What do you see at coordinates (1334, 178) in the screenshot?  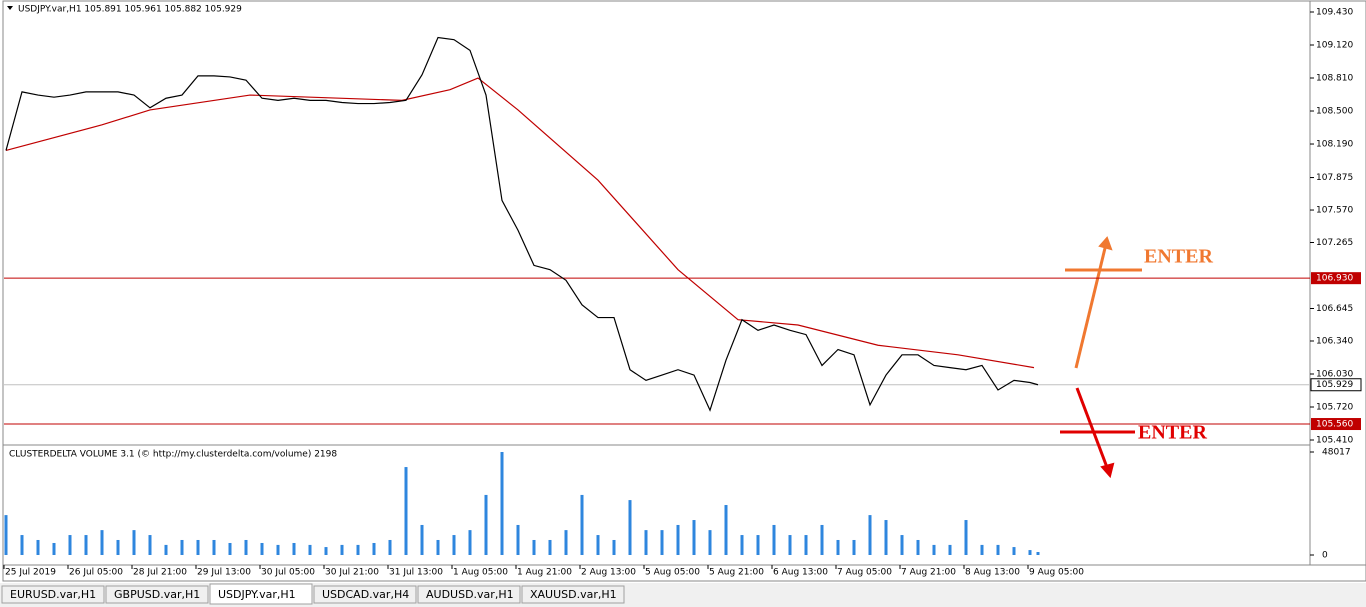 I see `y-tick-label: 107.875` at bounding box center [1334, 178].